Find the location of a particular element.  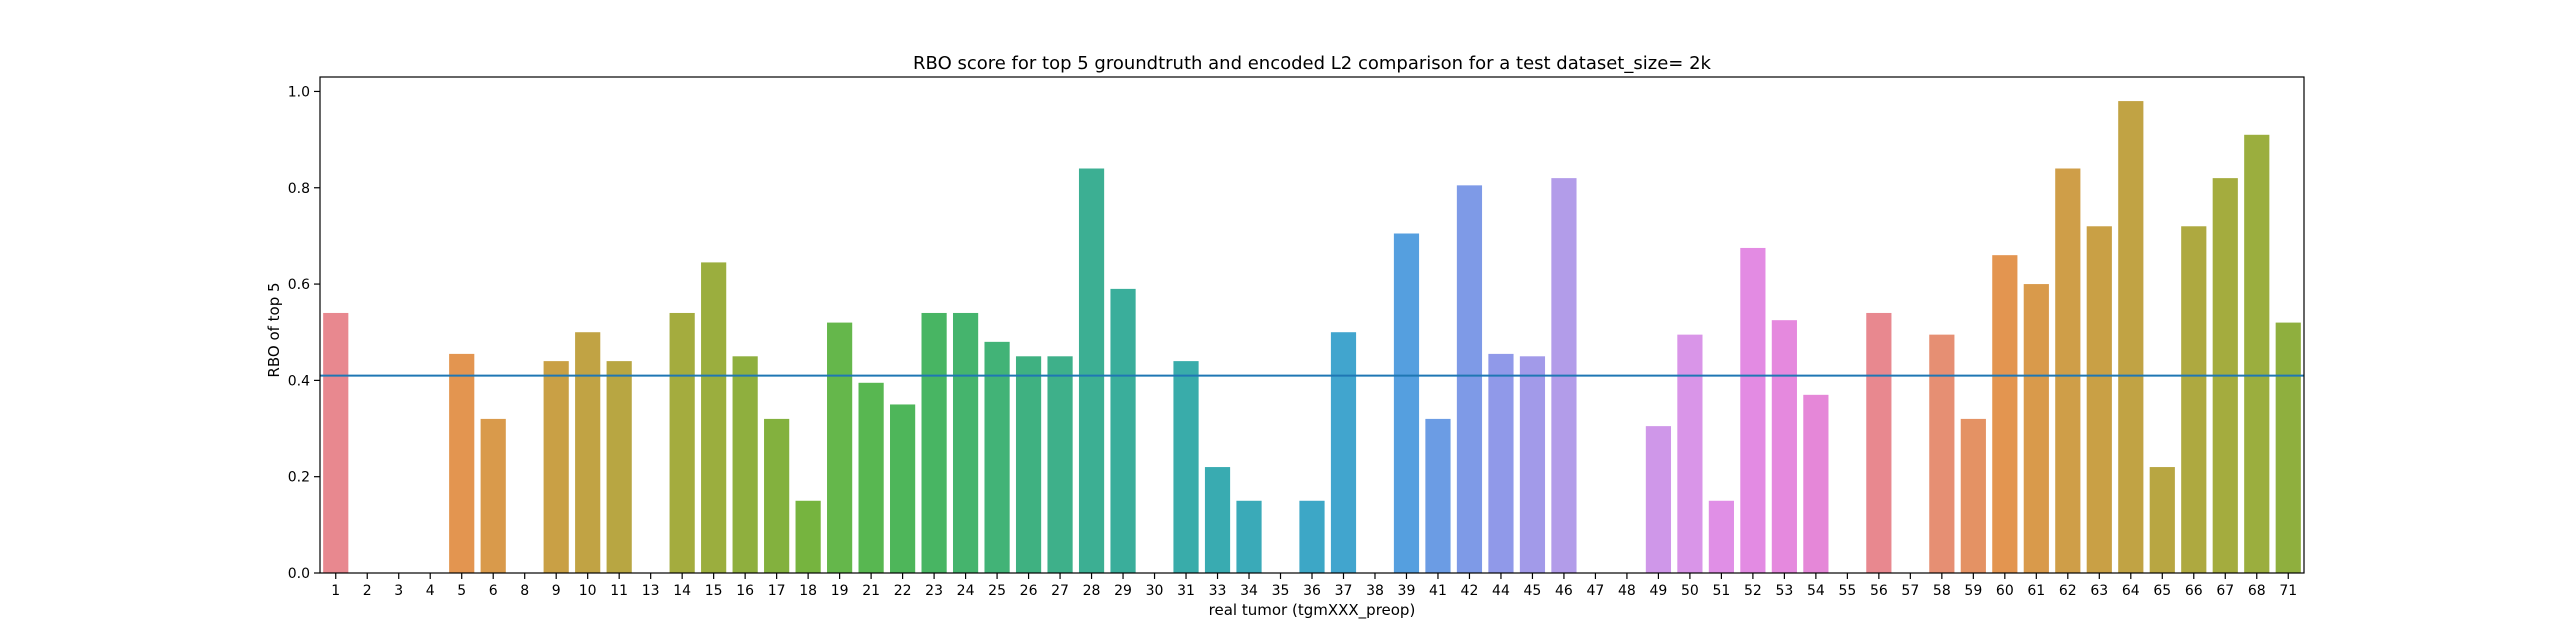

x-tick-label-4: 4 is located at coordinates (430, 591).